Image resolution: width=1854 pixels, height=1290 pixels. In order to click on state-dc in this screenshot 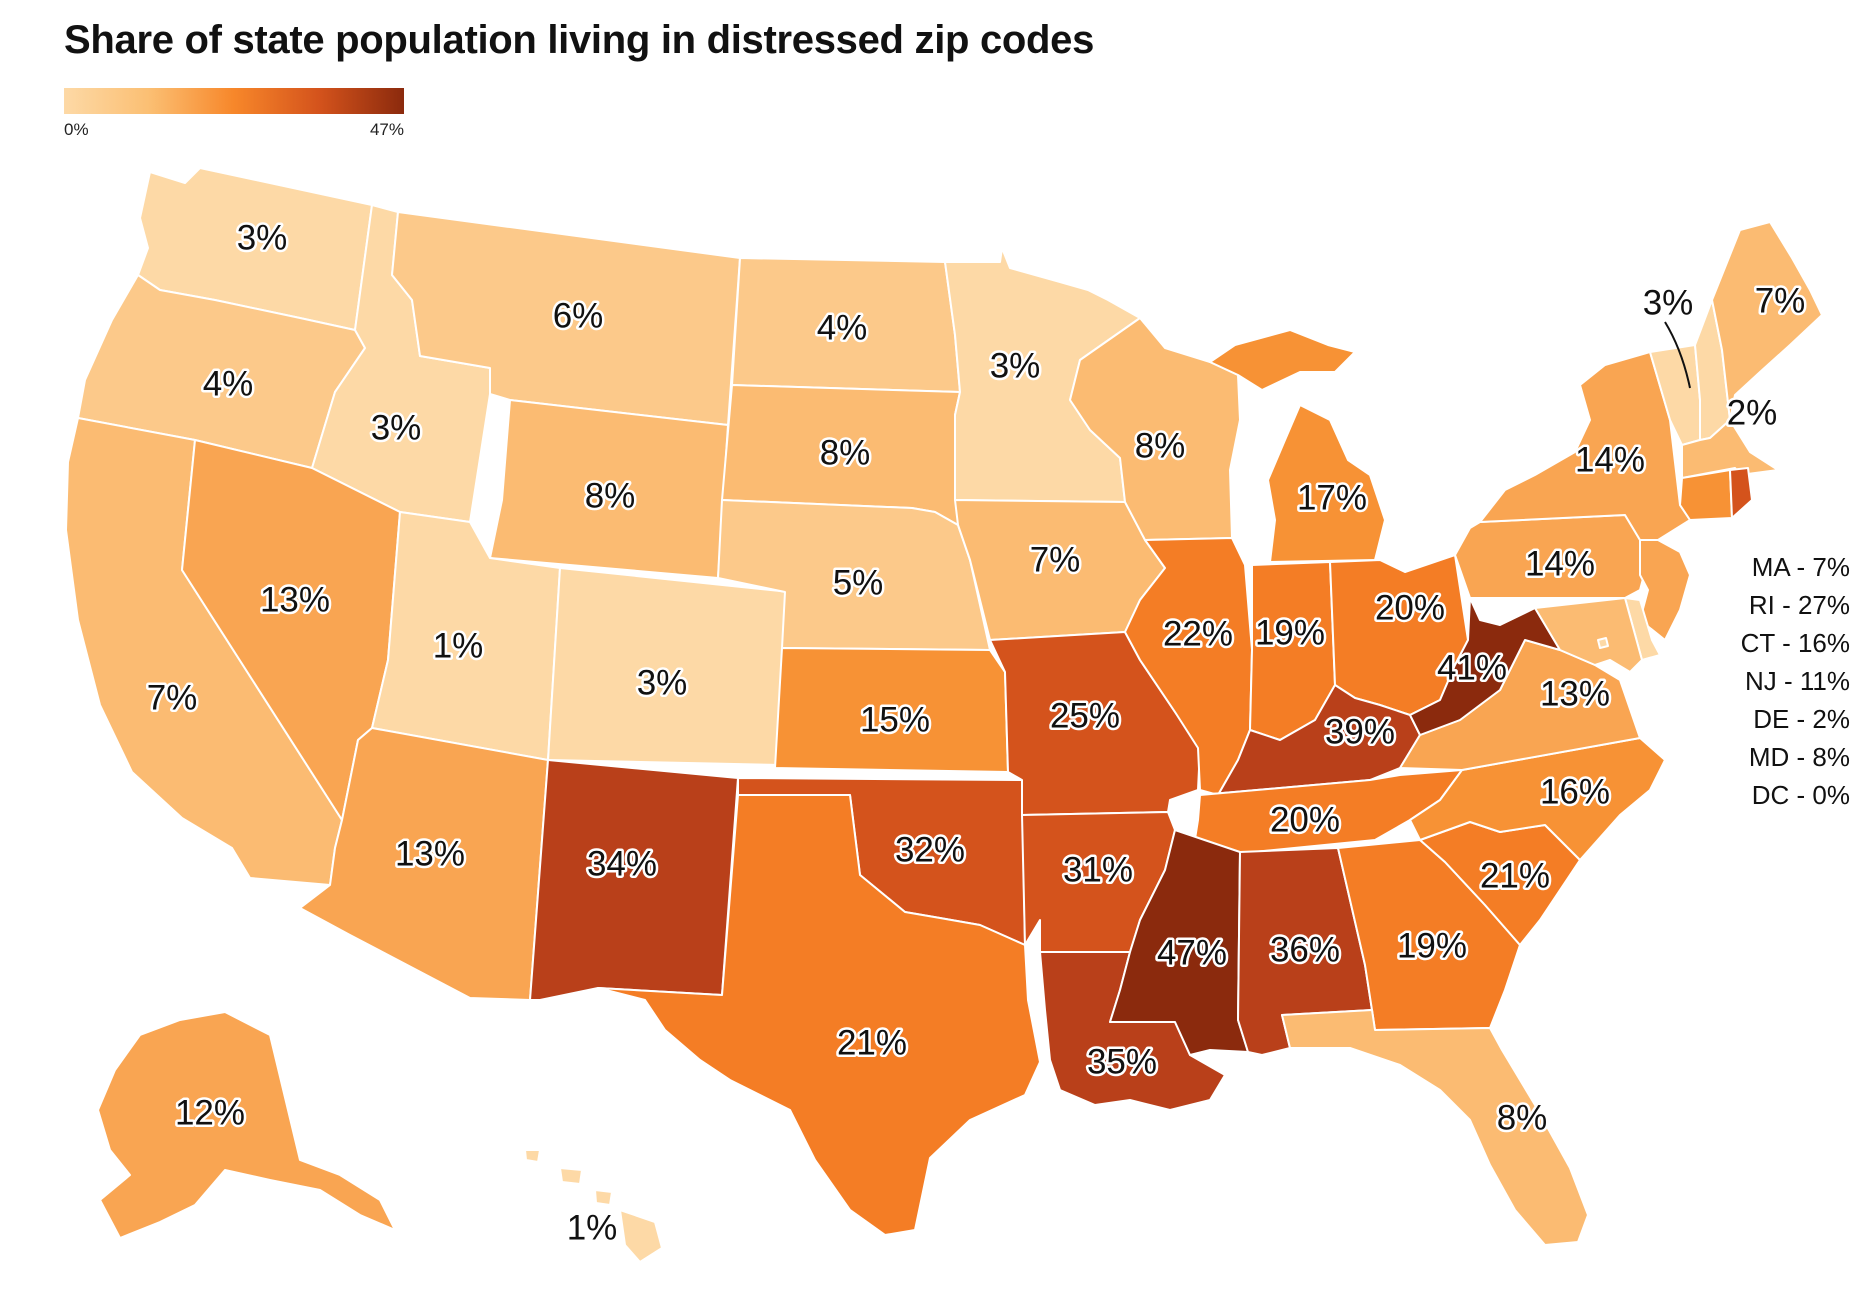, I will do `click(1603, 643)`.